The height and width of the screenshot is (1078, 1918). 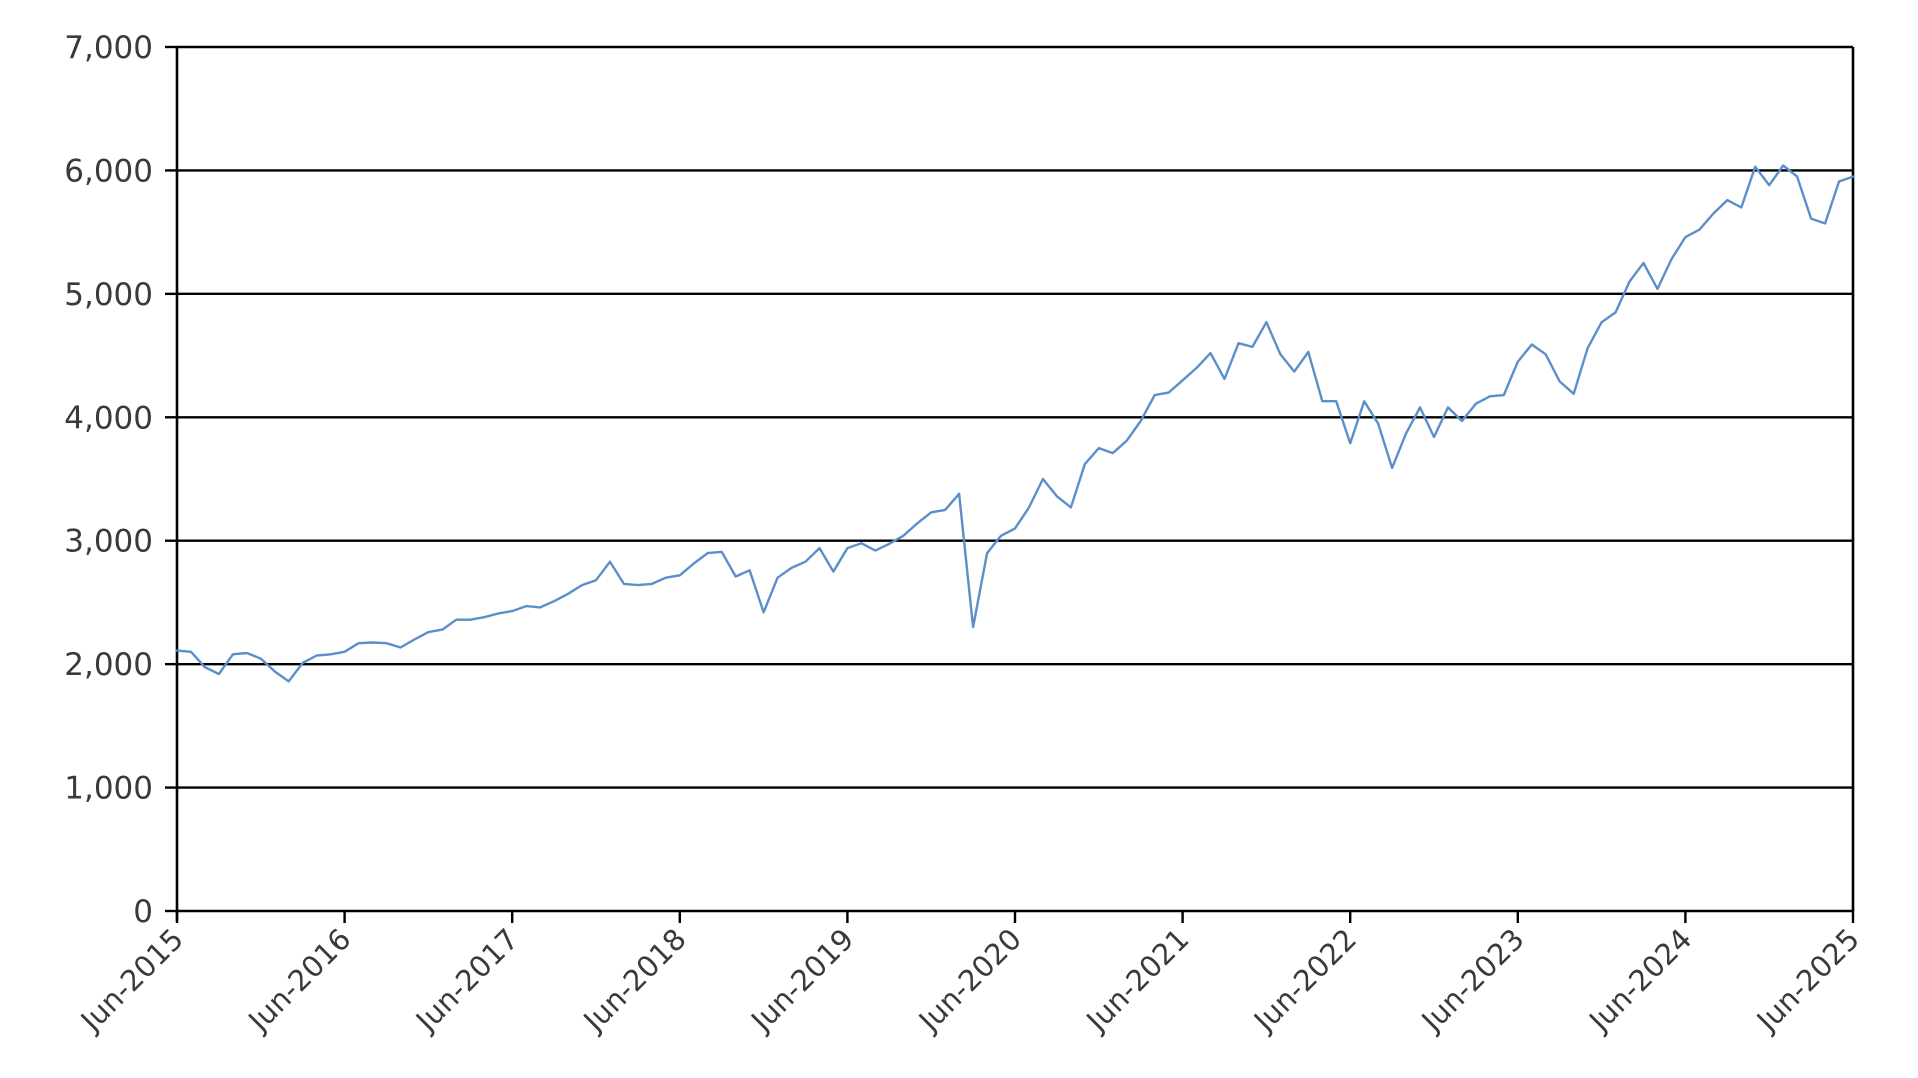 What do you see at coordinates (108, 418) in the screenshot?
I see `y-tick-label: 4,000` at bounding box center [108, 418].